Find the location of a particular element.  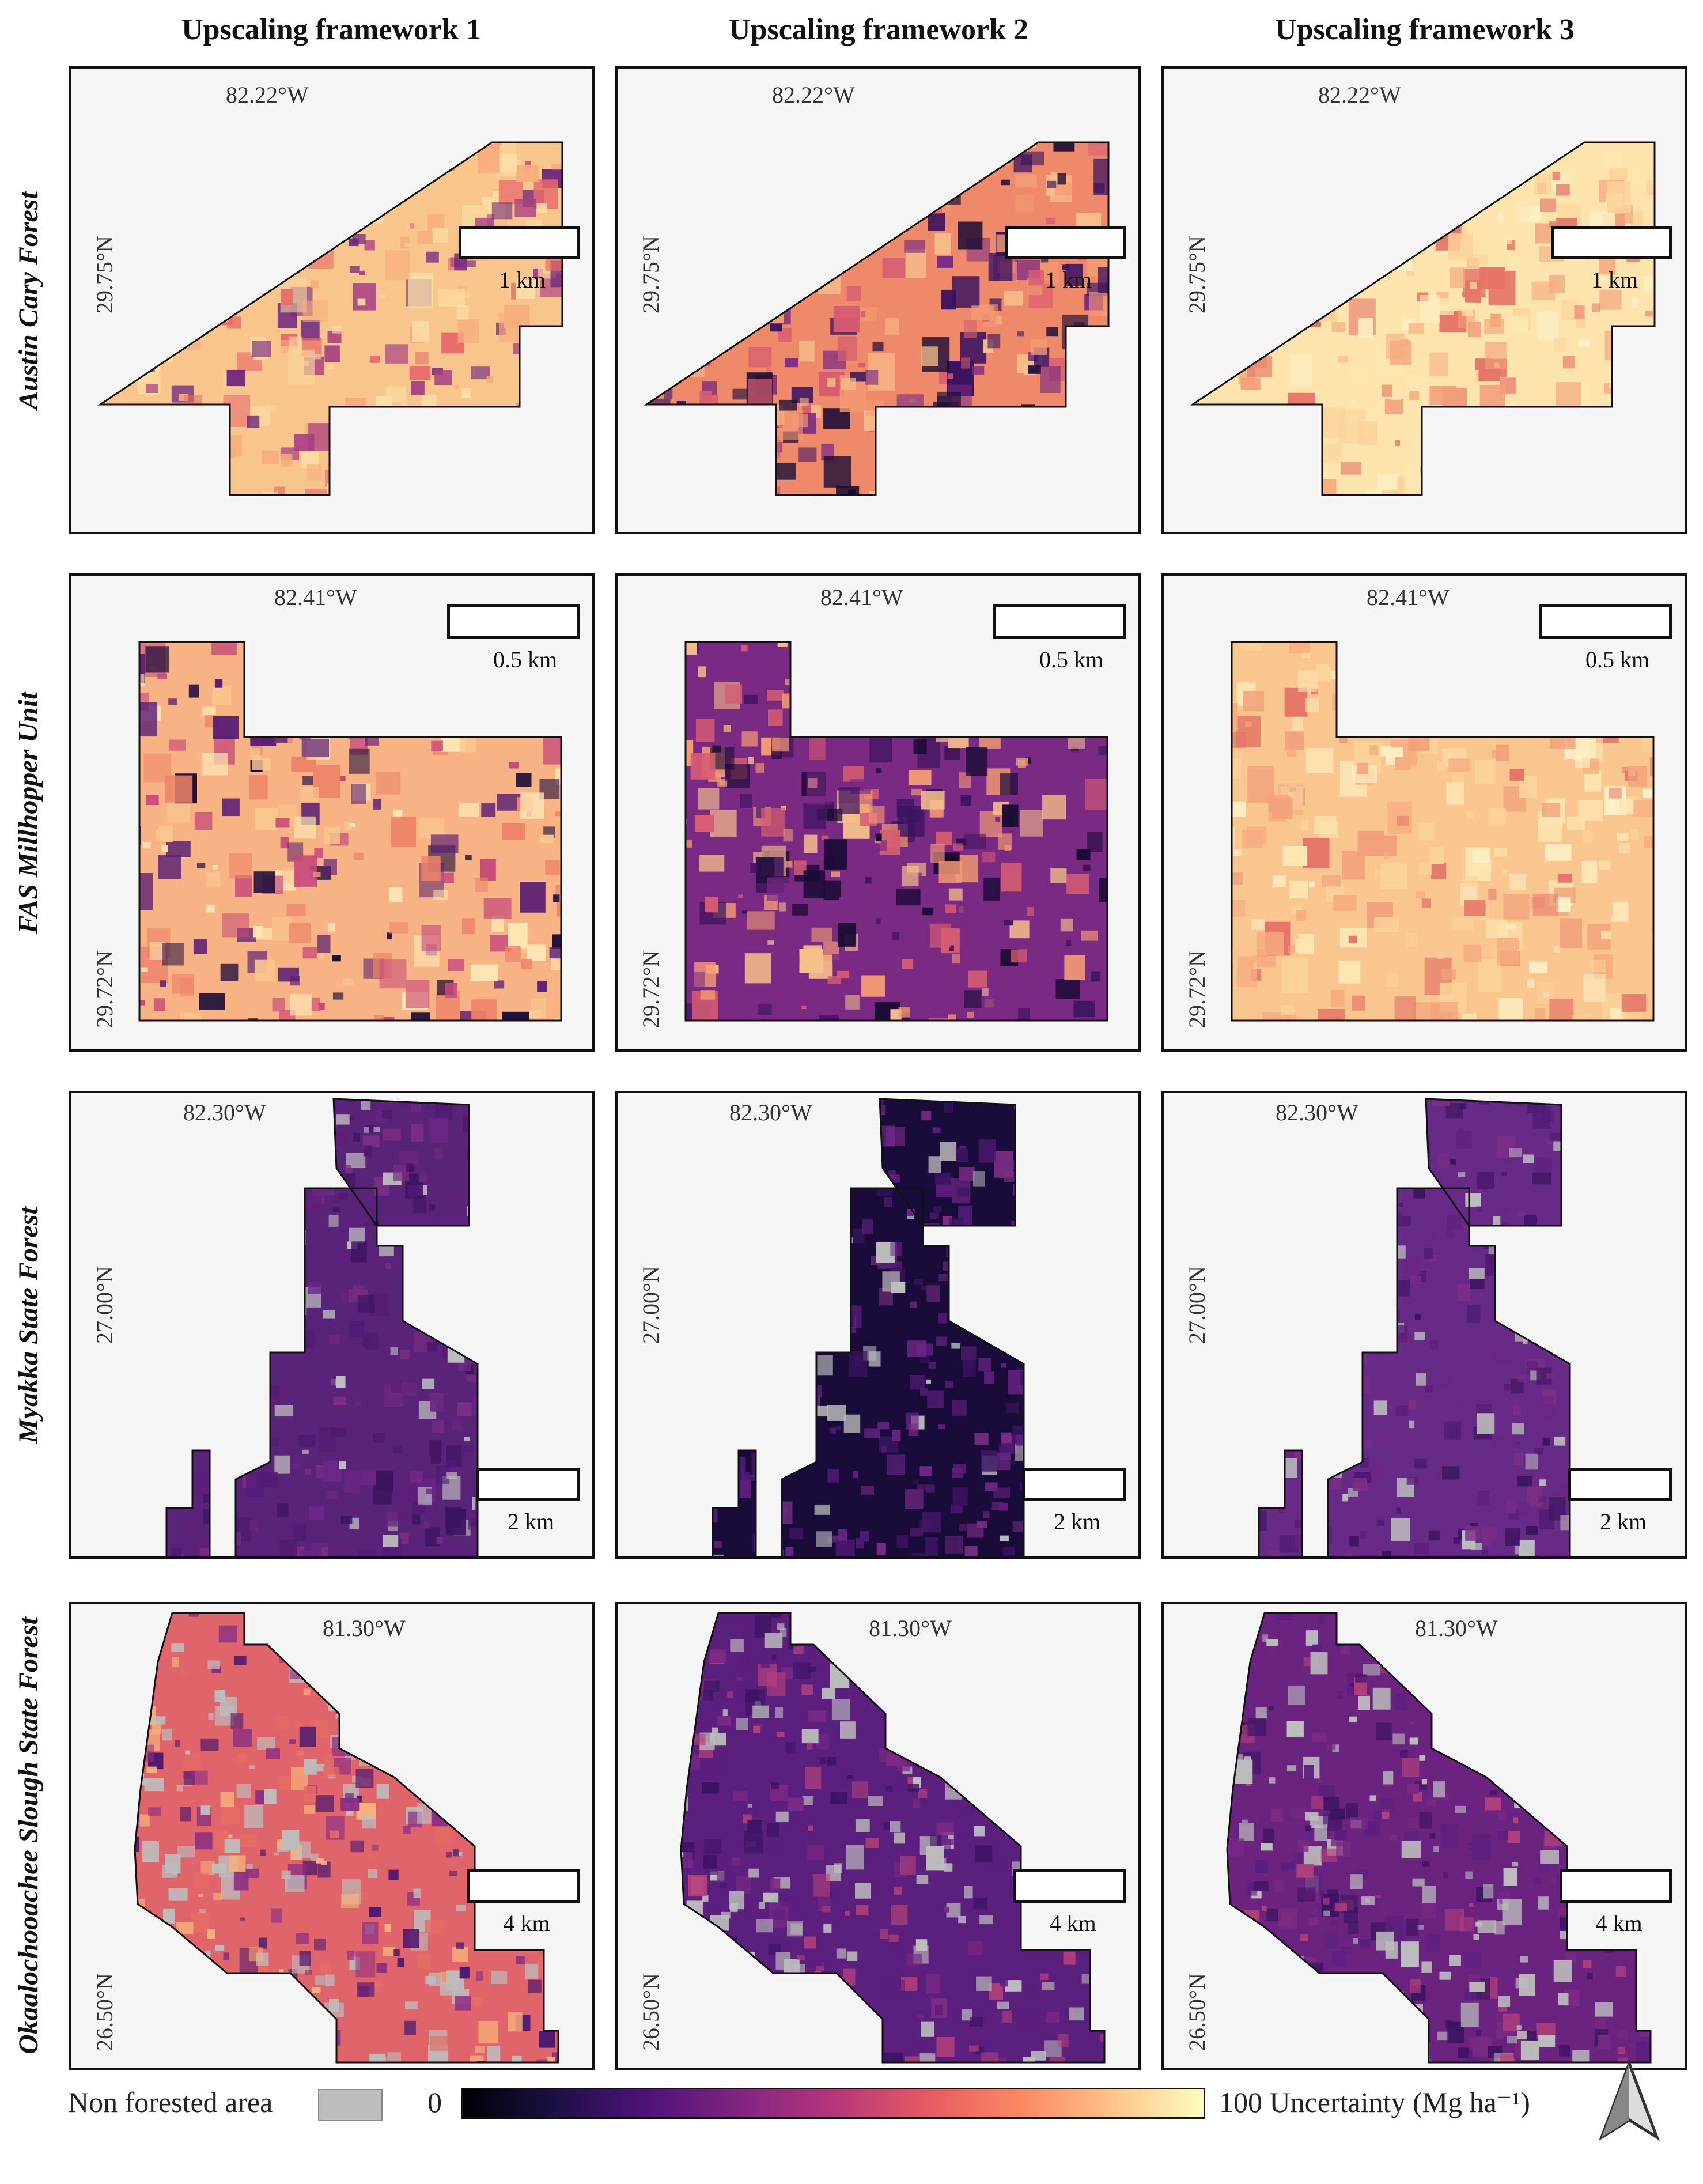

non-forested-swatch is located at coordinates (350, 2105).